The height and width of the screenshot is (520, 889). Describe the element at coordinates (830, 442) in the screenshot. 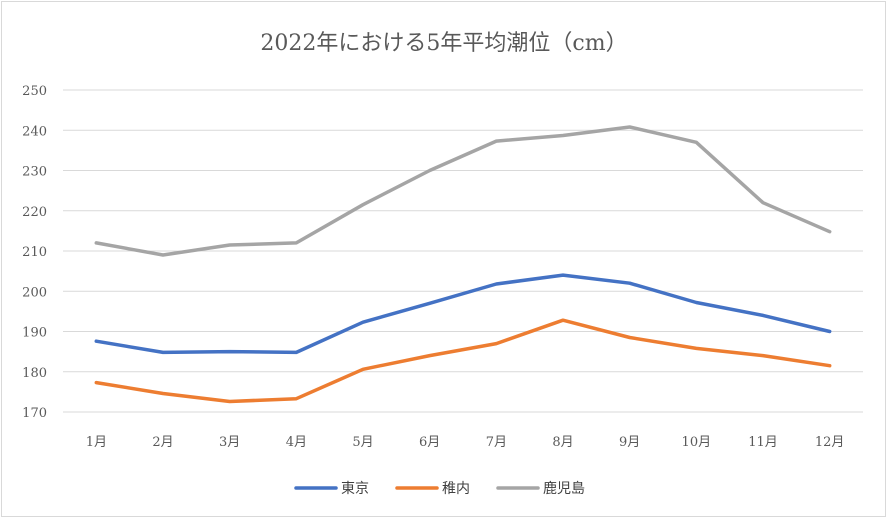

I see `x-tick-label: 12月` at that location.